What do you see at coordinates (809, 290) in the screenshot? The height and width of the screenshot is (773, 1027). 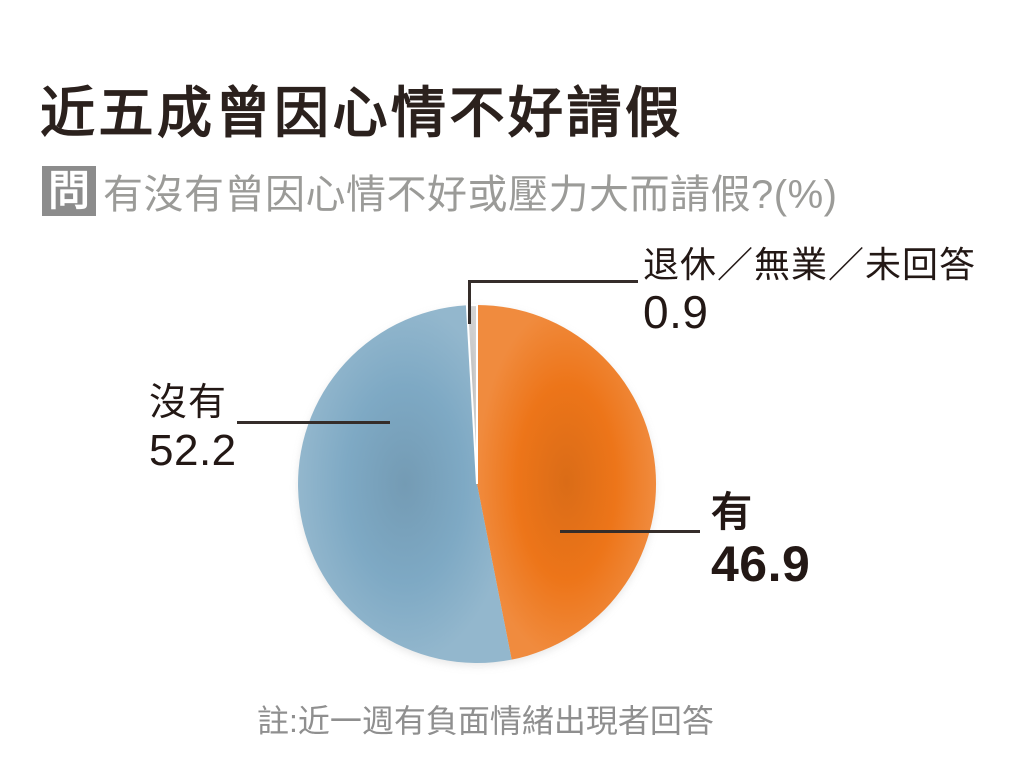 I see `callout-other: 退休／無業／未回答 0.9` at bounding box center [809, 290].